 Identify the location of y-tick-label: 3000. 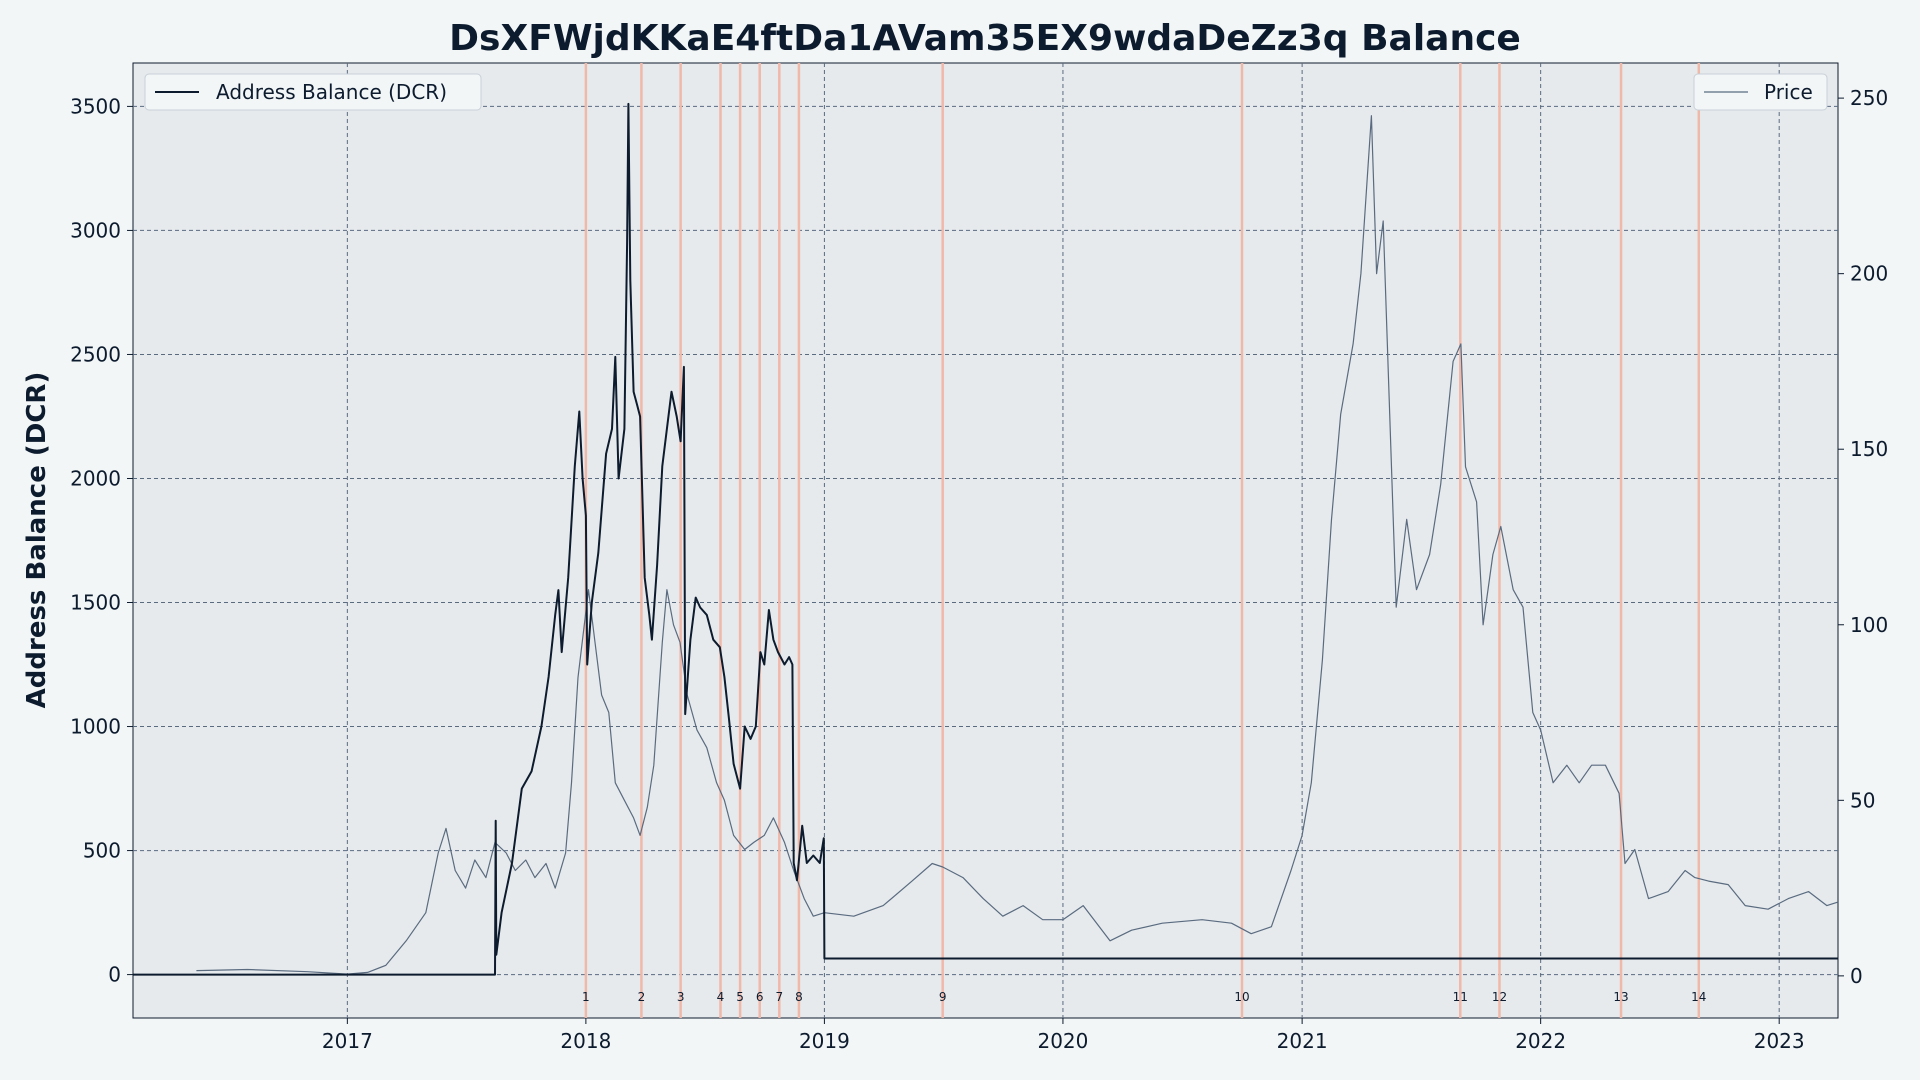
(95, 230).